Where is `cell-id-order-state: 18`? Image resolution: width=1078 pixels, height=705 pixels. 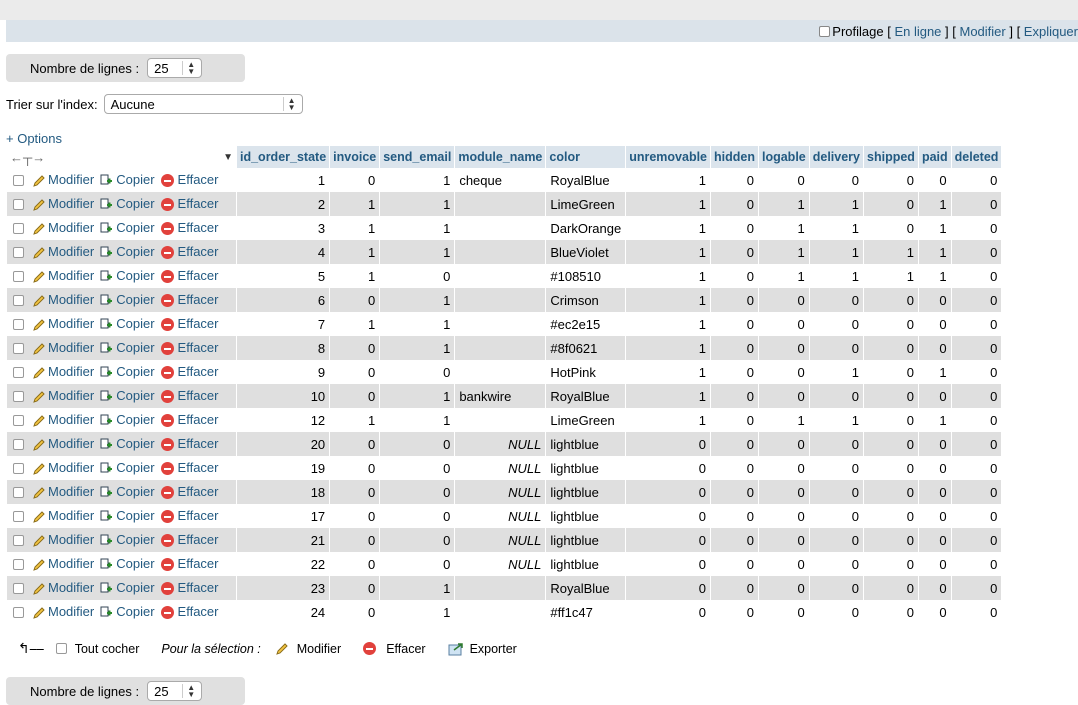 cell-id-order-state: 18 is located at coordinates (282, 492).